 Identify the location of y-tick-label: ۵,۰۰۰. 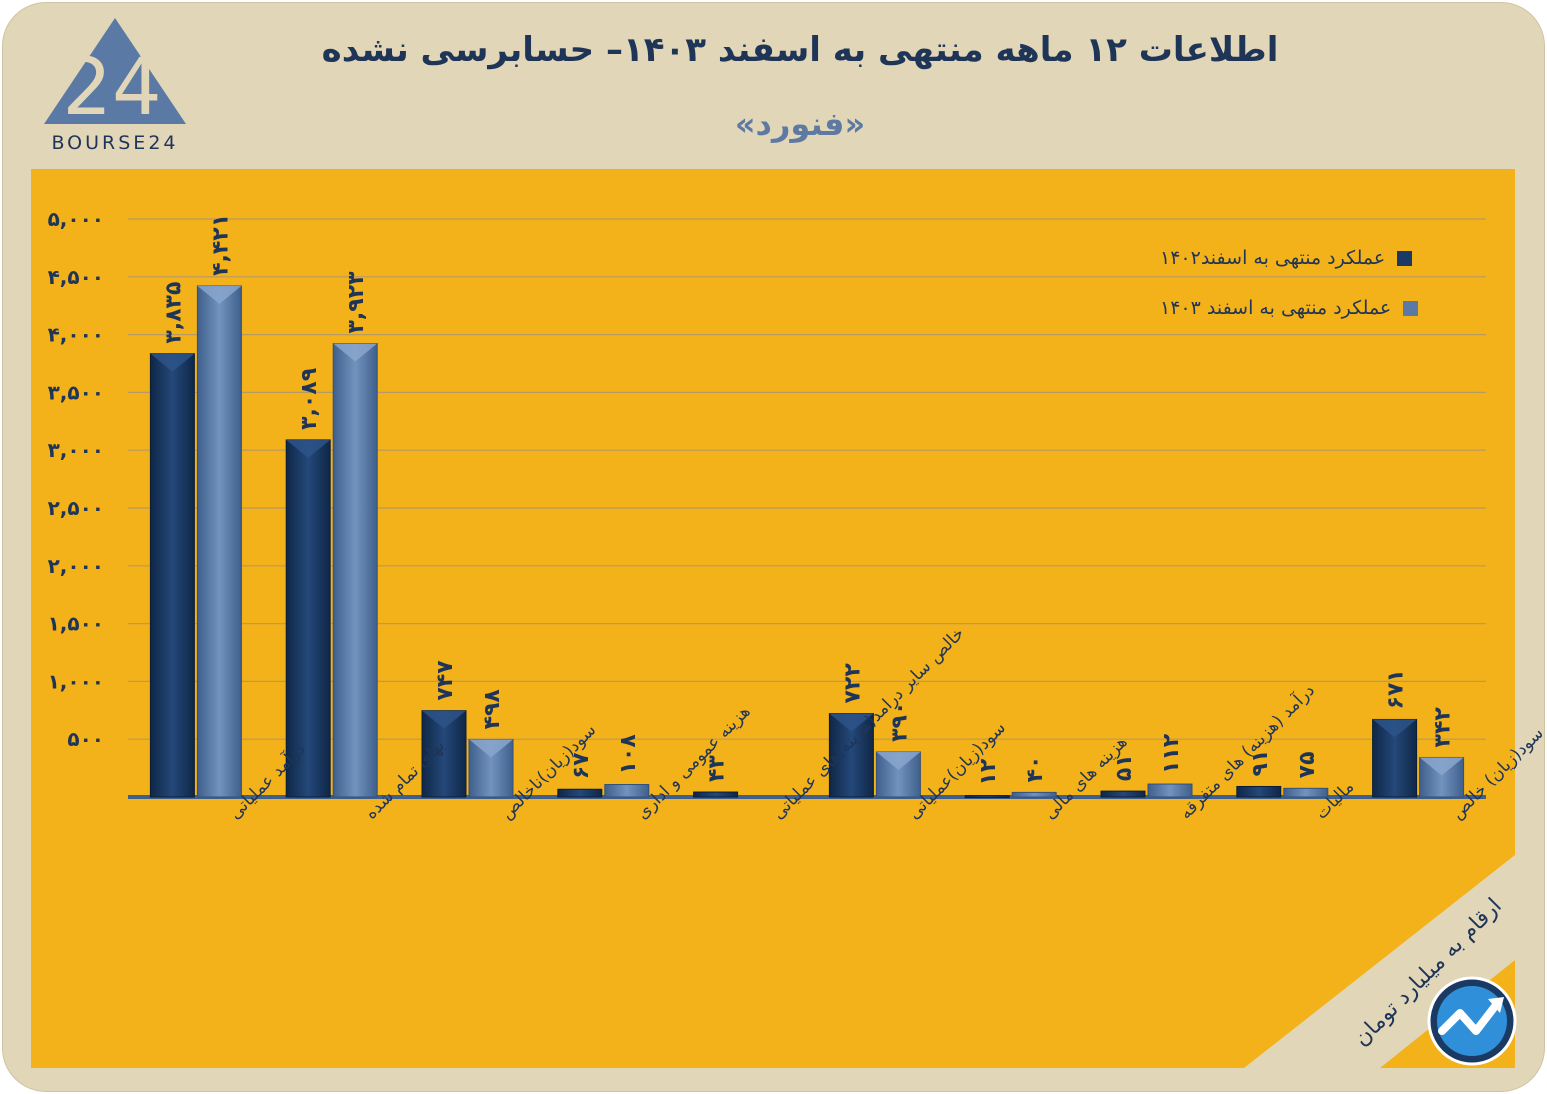
(76, 219).